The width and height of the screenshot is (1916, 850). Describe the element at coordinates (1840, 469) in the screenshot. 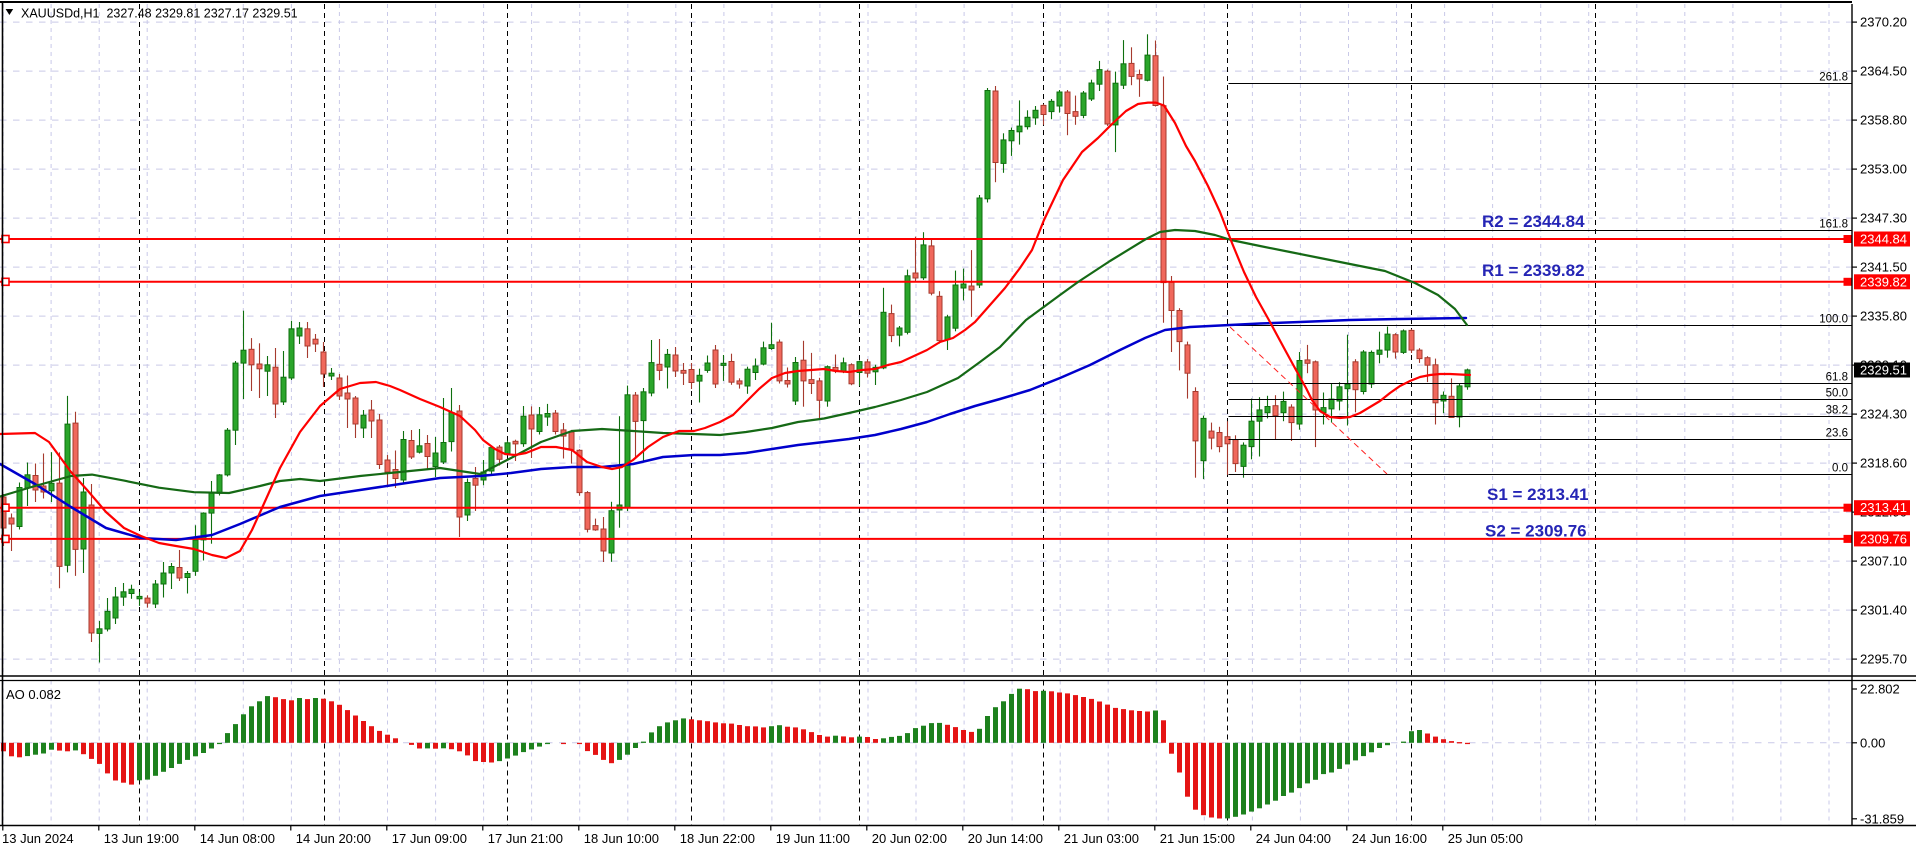

I see `svg-text: 0.0` at that location.